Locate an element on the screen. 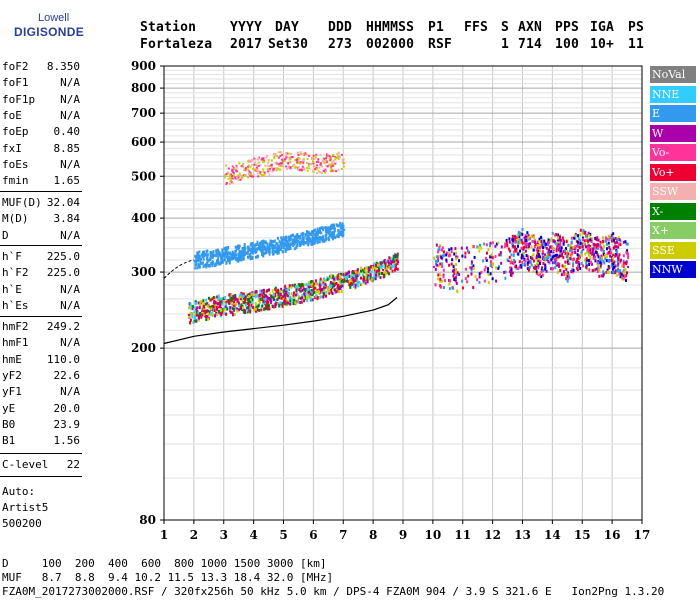 The width and height of the screenshot is (700, 600). param-b1: B1 1.56 is located at coordinates (41, 442).